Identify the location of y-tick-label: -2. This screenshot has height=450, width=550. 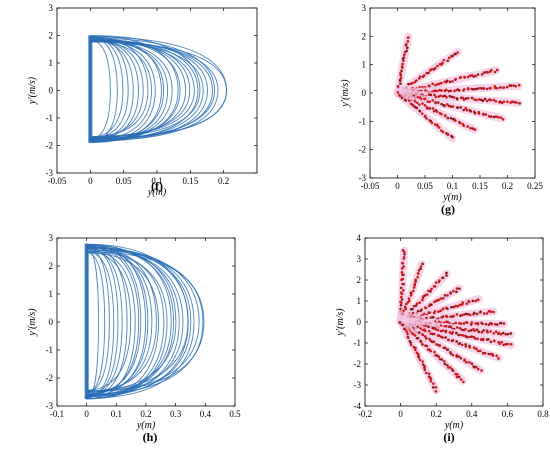
(363, 150).